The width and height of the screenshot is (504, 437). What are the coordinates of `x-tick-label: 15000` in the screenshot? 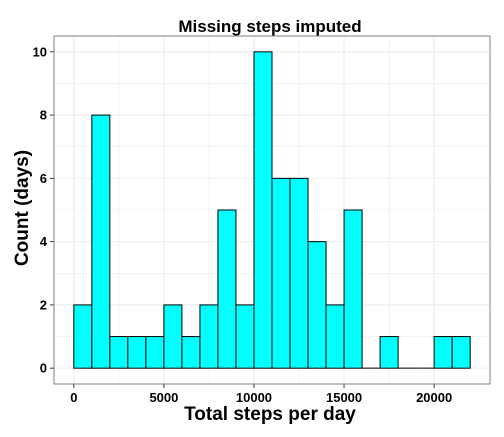 It's located at (344, 397).